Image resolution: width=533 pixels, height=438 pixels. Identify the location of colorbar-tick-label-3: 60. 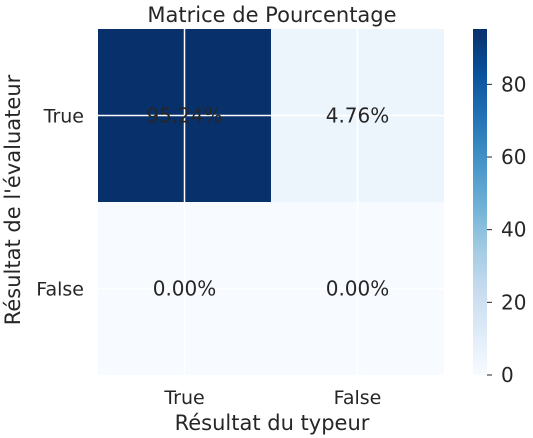
(513, 157).